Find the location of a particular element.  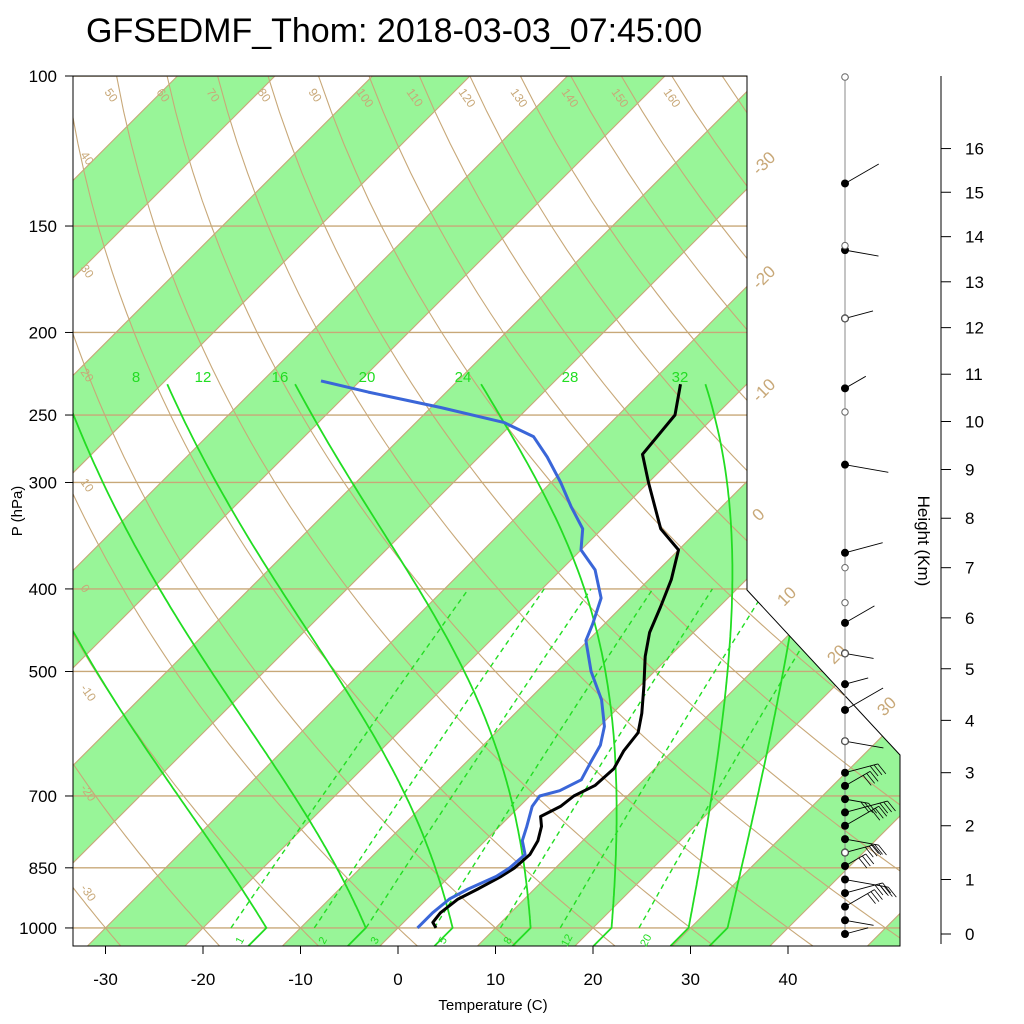

mixing-ratio-label: 12 is located at coordinates (567, 940).